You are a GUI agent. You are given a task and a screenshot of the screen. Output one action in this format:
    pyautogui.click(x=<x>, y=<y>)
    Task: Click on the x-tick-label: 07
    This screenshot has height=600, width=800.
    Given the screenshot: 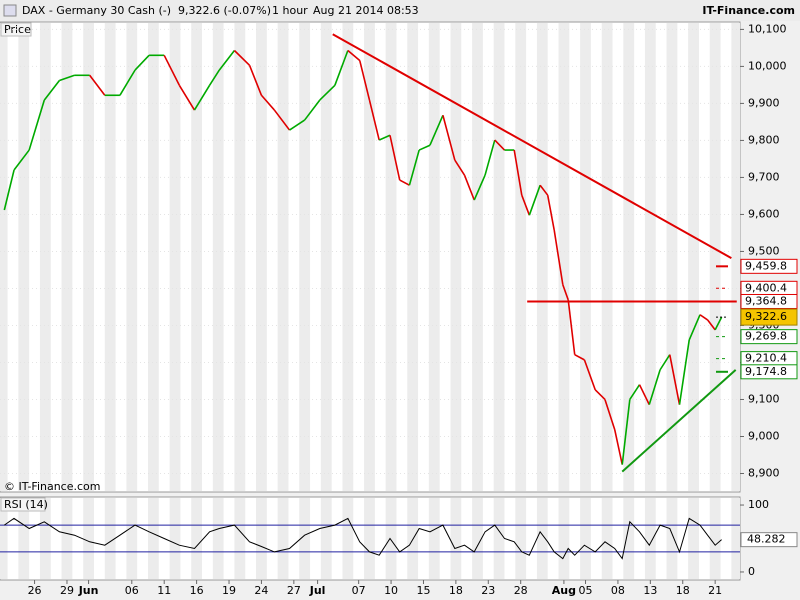 What is the action you would take?
    pyautogui.click(x=359, y=590)
    